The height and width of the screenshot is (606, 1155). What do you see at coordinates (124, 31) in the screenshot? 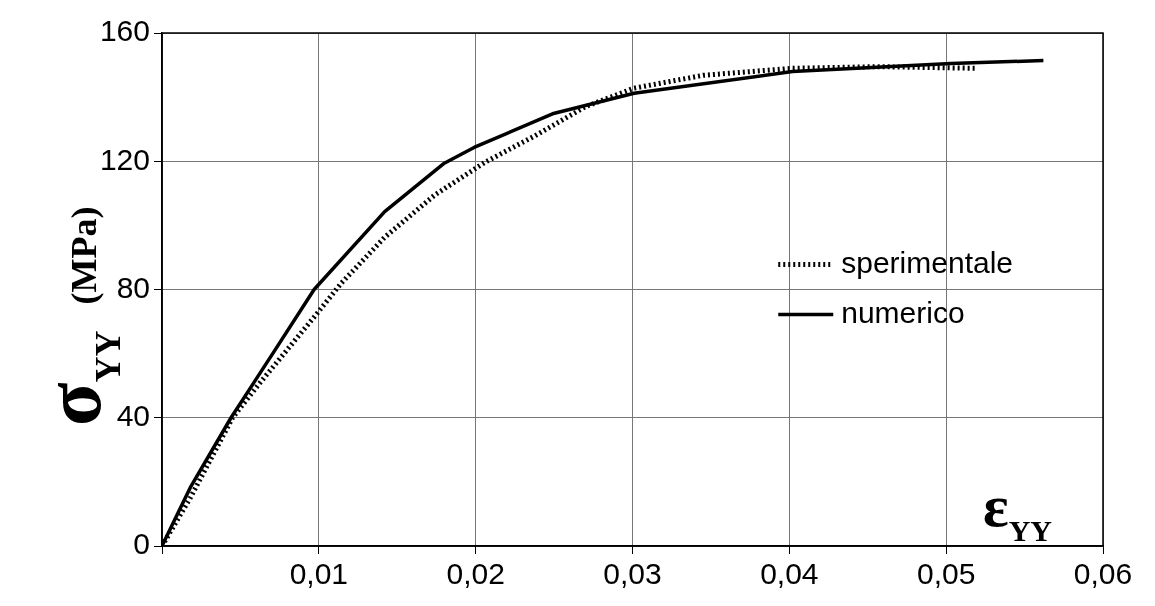
I see `y-tick-label: 160` at bounding box center [124, 31].